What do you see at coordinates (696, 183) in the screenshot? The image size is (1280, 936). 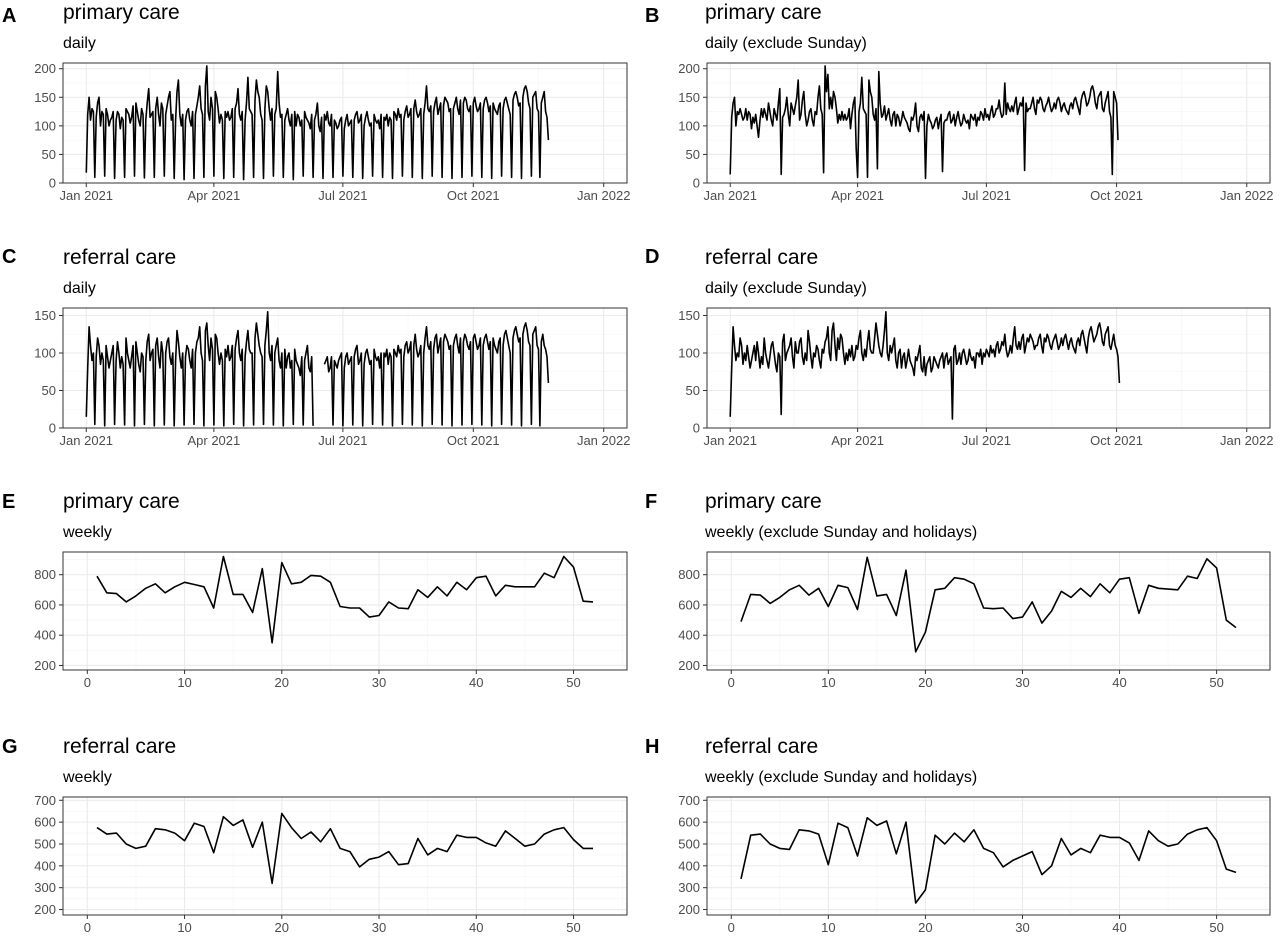 I see `y-tick-label: 0` at bounding box center [696, 183].